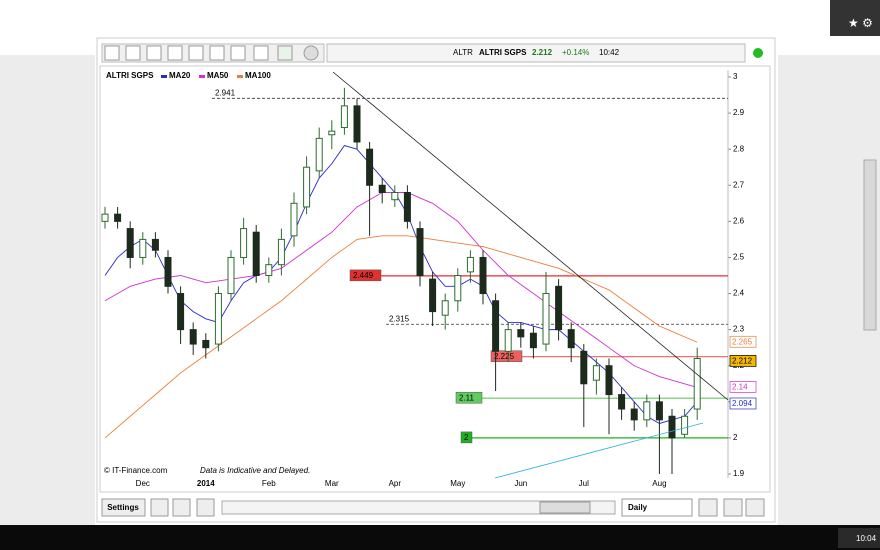 The height and width of the screenshot is (550, 880). Describe the element at coordinates (739, 257) in the screenshot. I see `y-tick-label: 2.5` at that location.